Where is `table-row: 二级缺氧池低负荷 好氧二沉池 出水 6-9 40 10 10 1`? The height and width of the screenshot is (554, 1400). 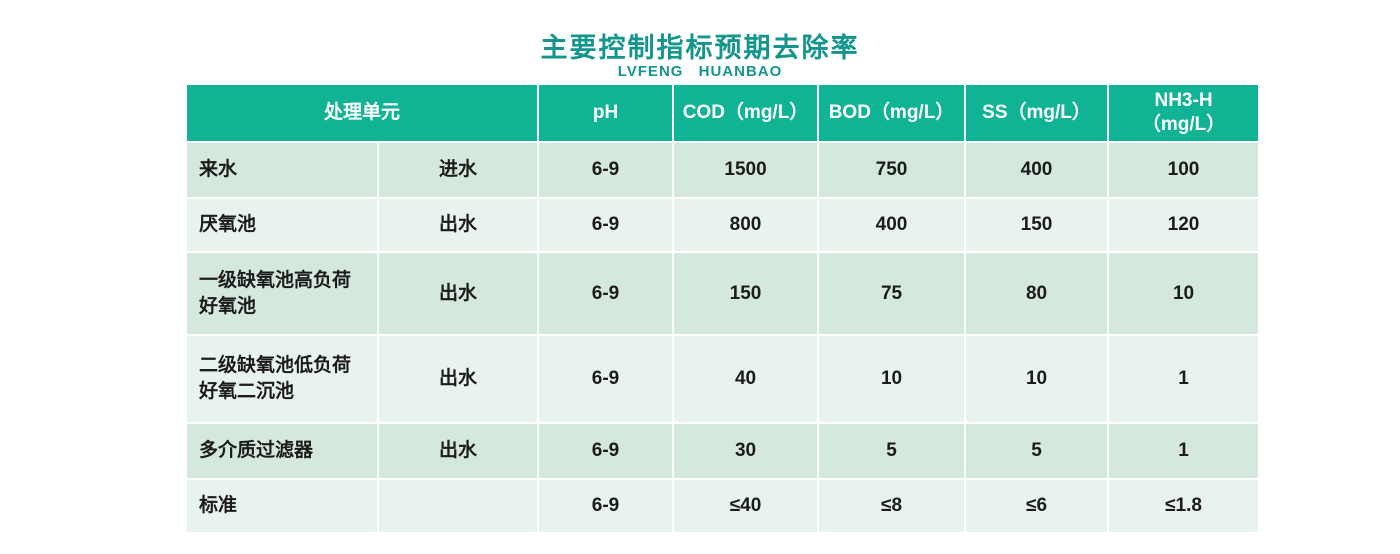
table-row: 二级缺氧池低负荷 好氧二沉池 出水 6-9 40 10 10 1 is located at coordinates (723, 379).